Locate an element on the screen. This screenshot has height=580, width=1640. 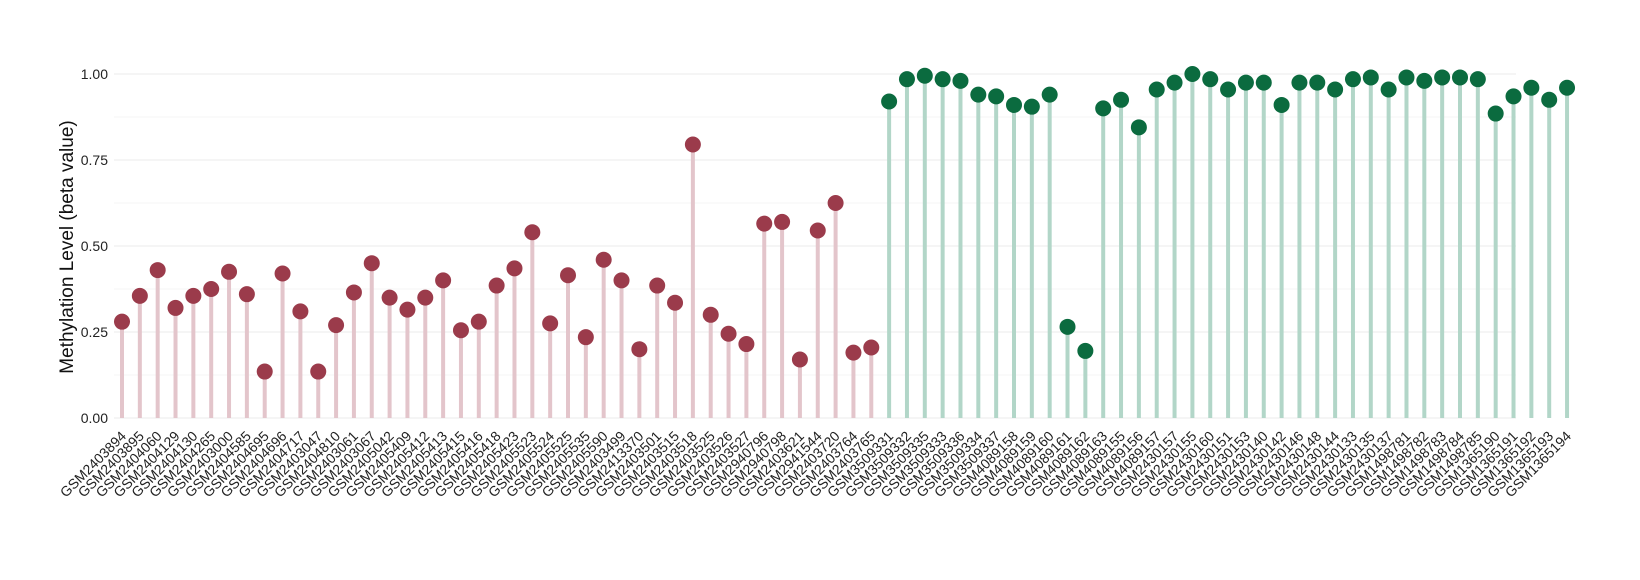
y-axis-title: Methylation Level (beta value) is located at coordinates (67, 246).